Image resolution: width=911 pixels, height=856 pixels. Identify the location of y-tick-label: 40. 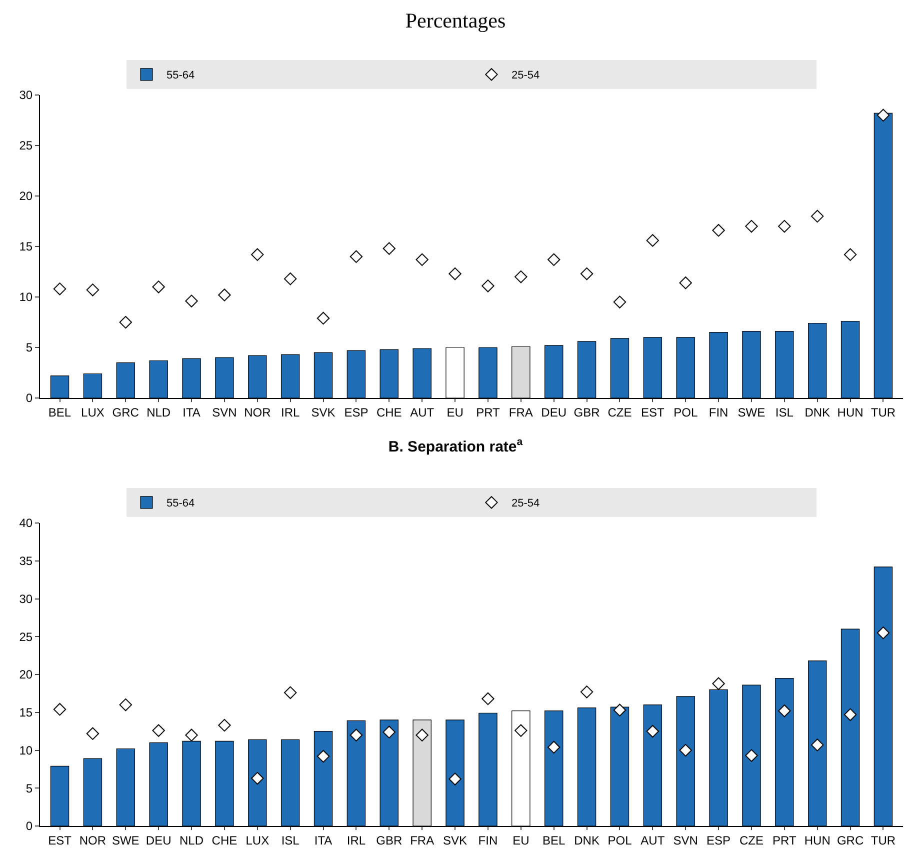
(26, 523).